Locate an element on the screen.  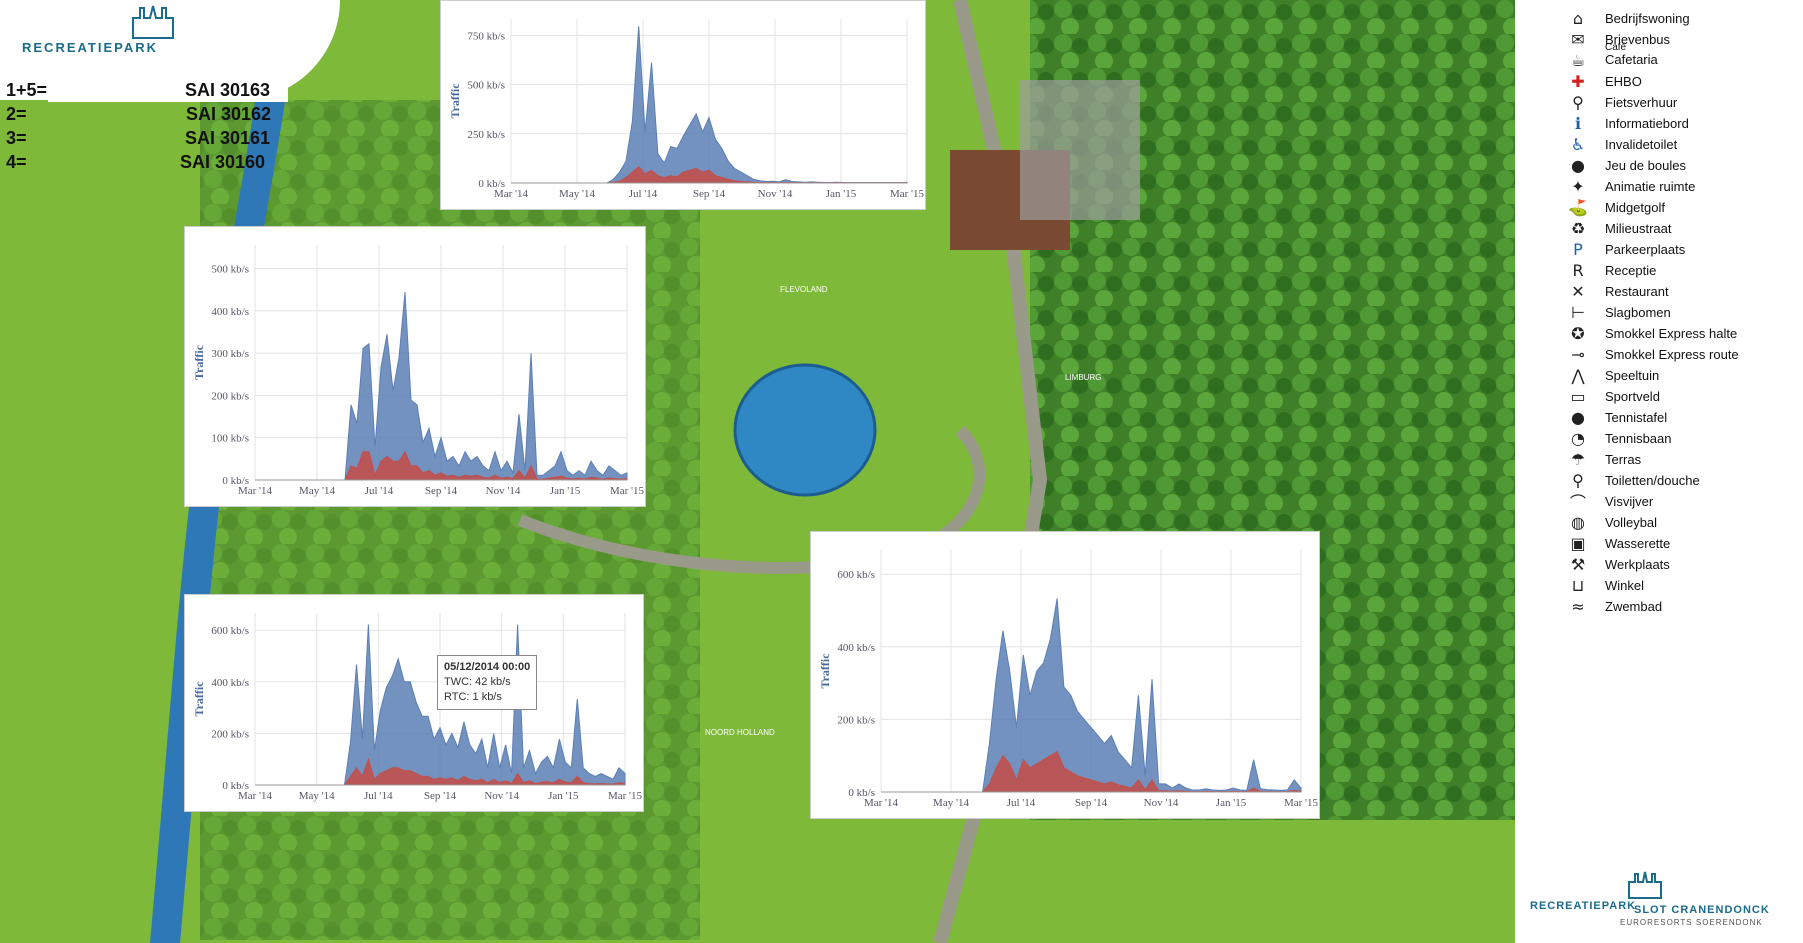
map-label-flevoland: FLEVOLAND is located at coordinates (804, 289).